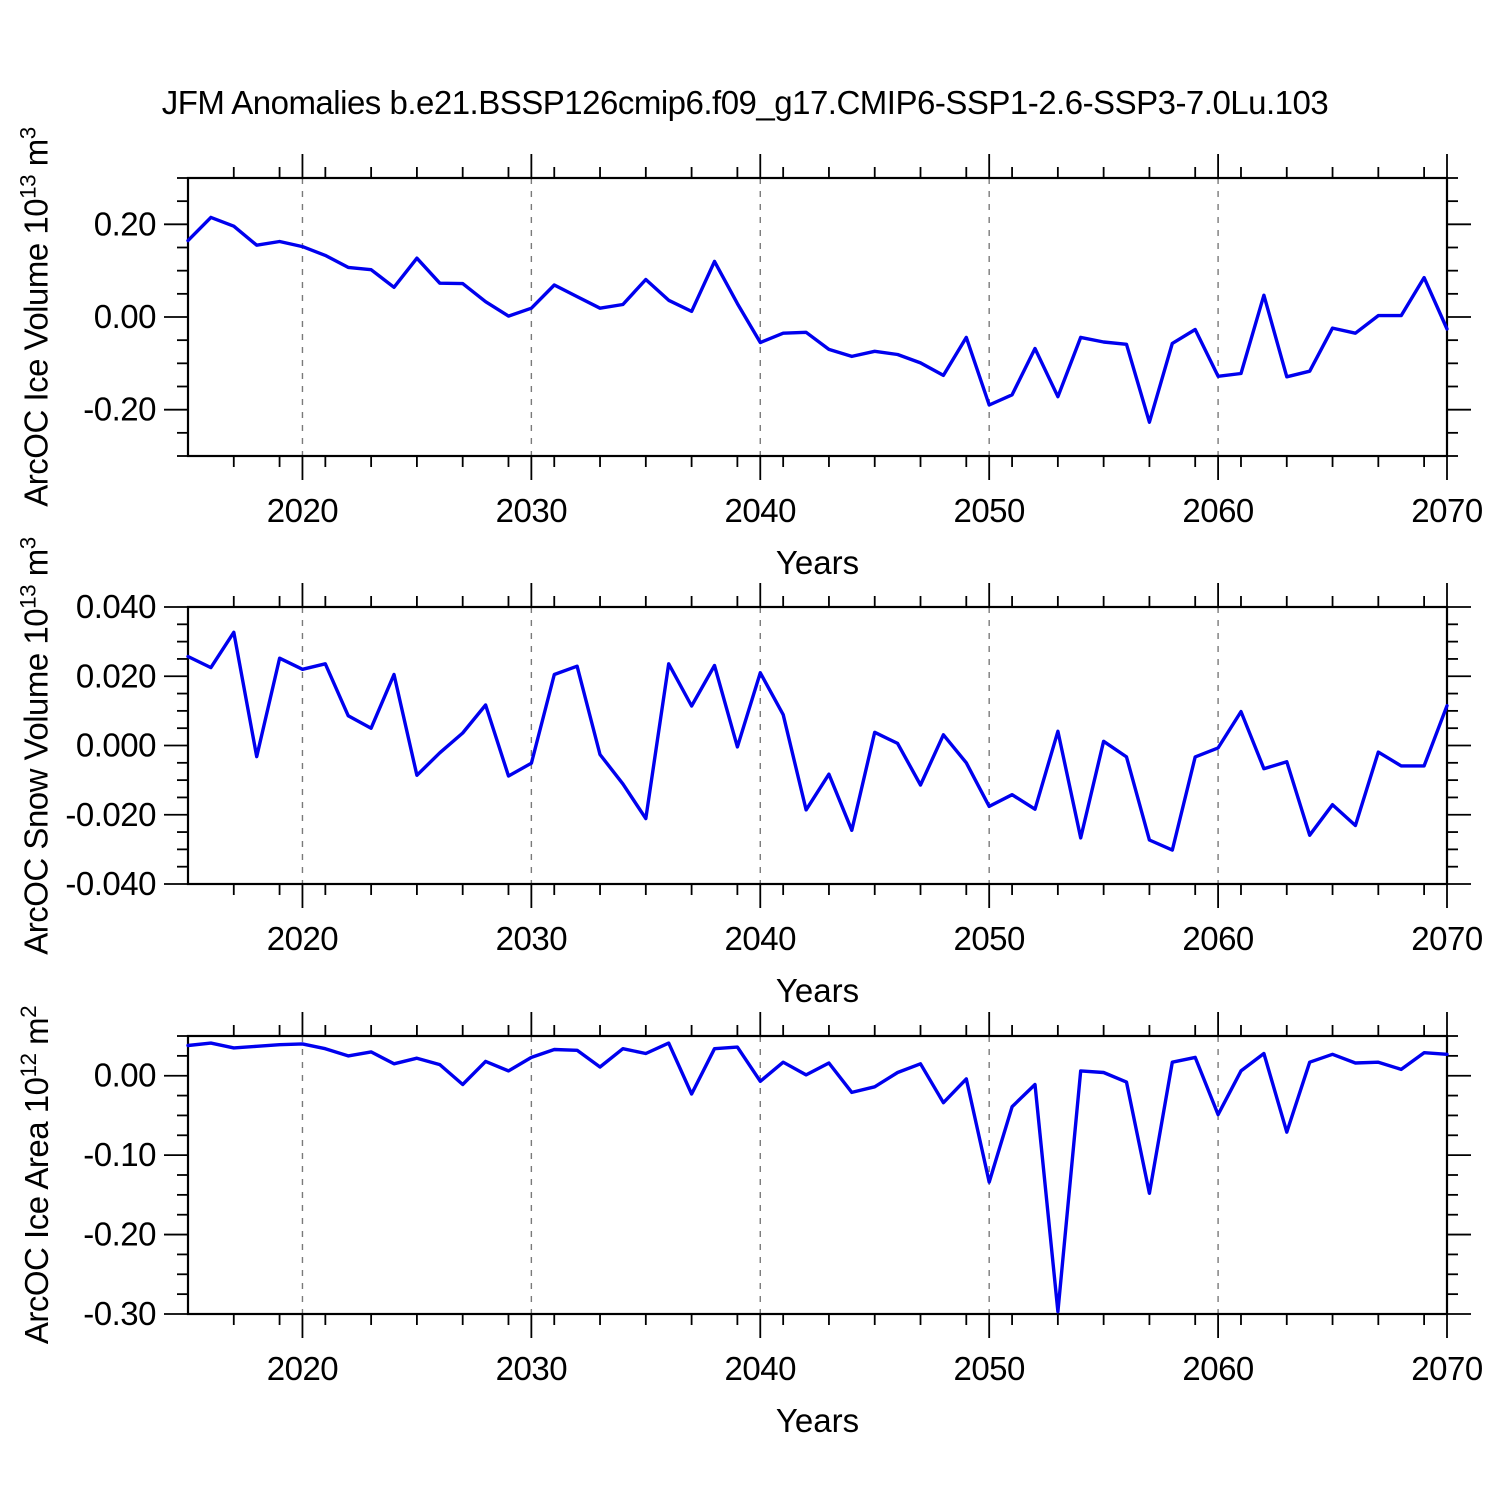 This screenshot has width=1500, height=1500. What do you see at coordinates (35, 1175) in the screenshot?
I see `y-axis-title-ice-area: ArcOC Ice Area 1012 m2` at bounding box center [35, 1175].